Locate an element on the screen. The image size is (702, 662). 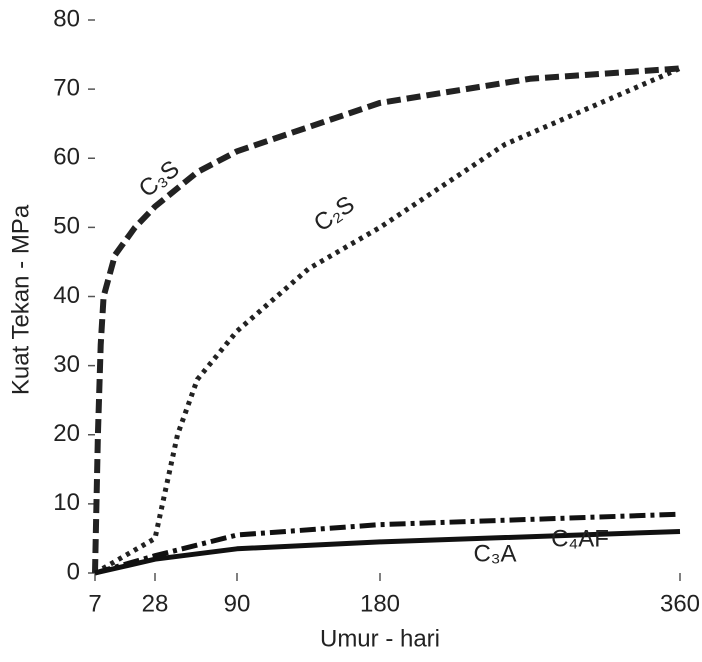
y-tick-label: 50 is located at coordinates (66, 226).